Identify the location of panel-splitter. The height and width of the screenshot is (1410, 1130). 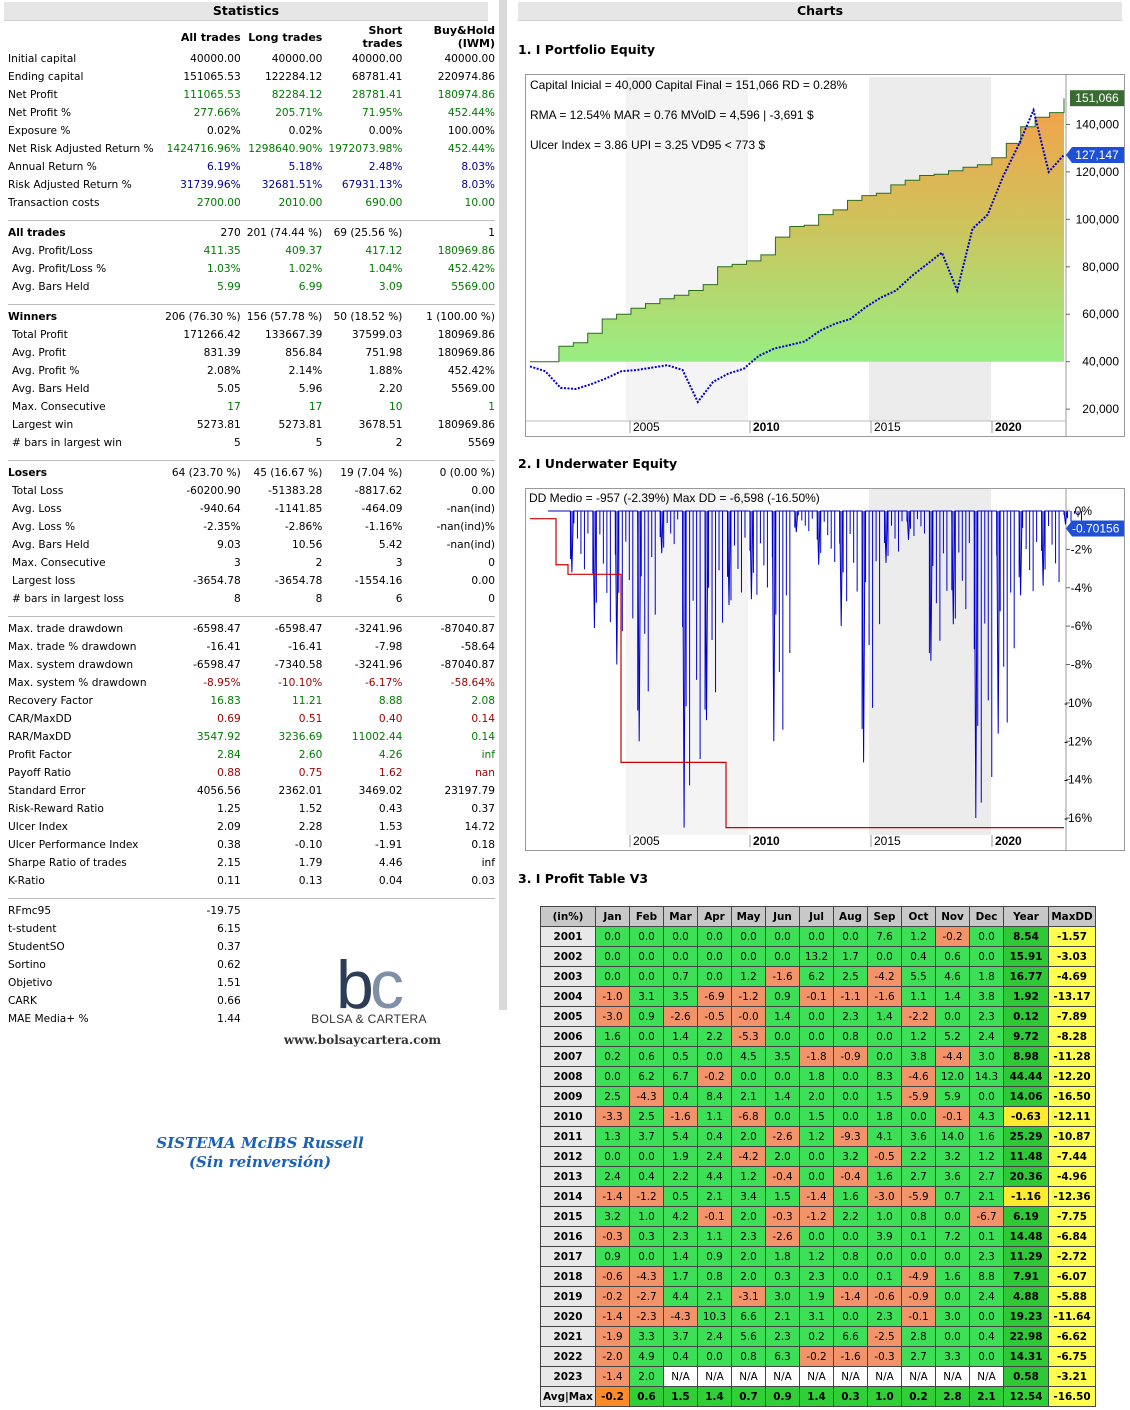
(504, 532).